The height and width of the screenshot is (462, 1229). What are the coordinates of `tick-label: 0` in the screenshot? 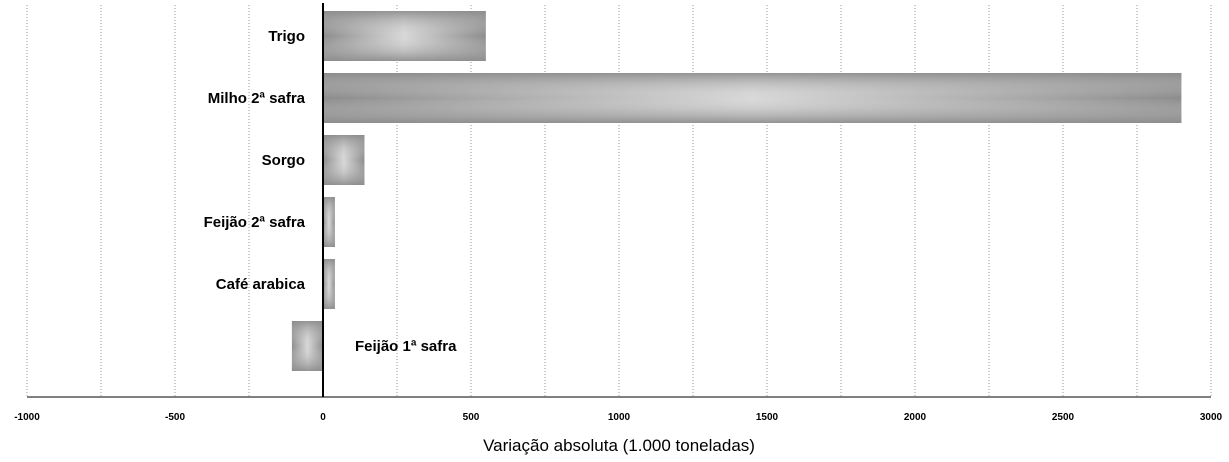 It's located at (323, 417).